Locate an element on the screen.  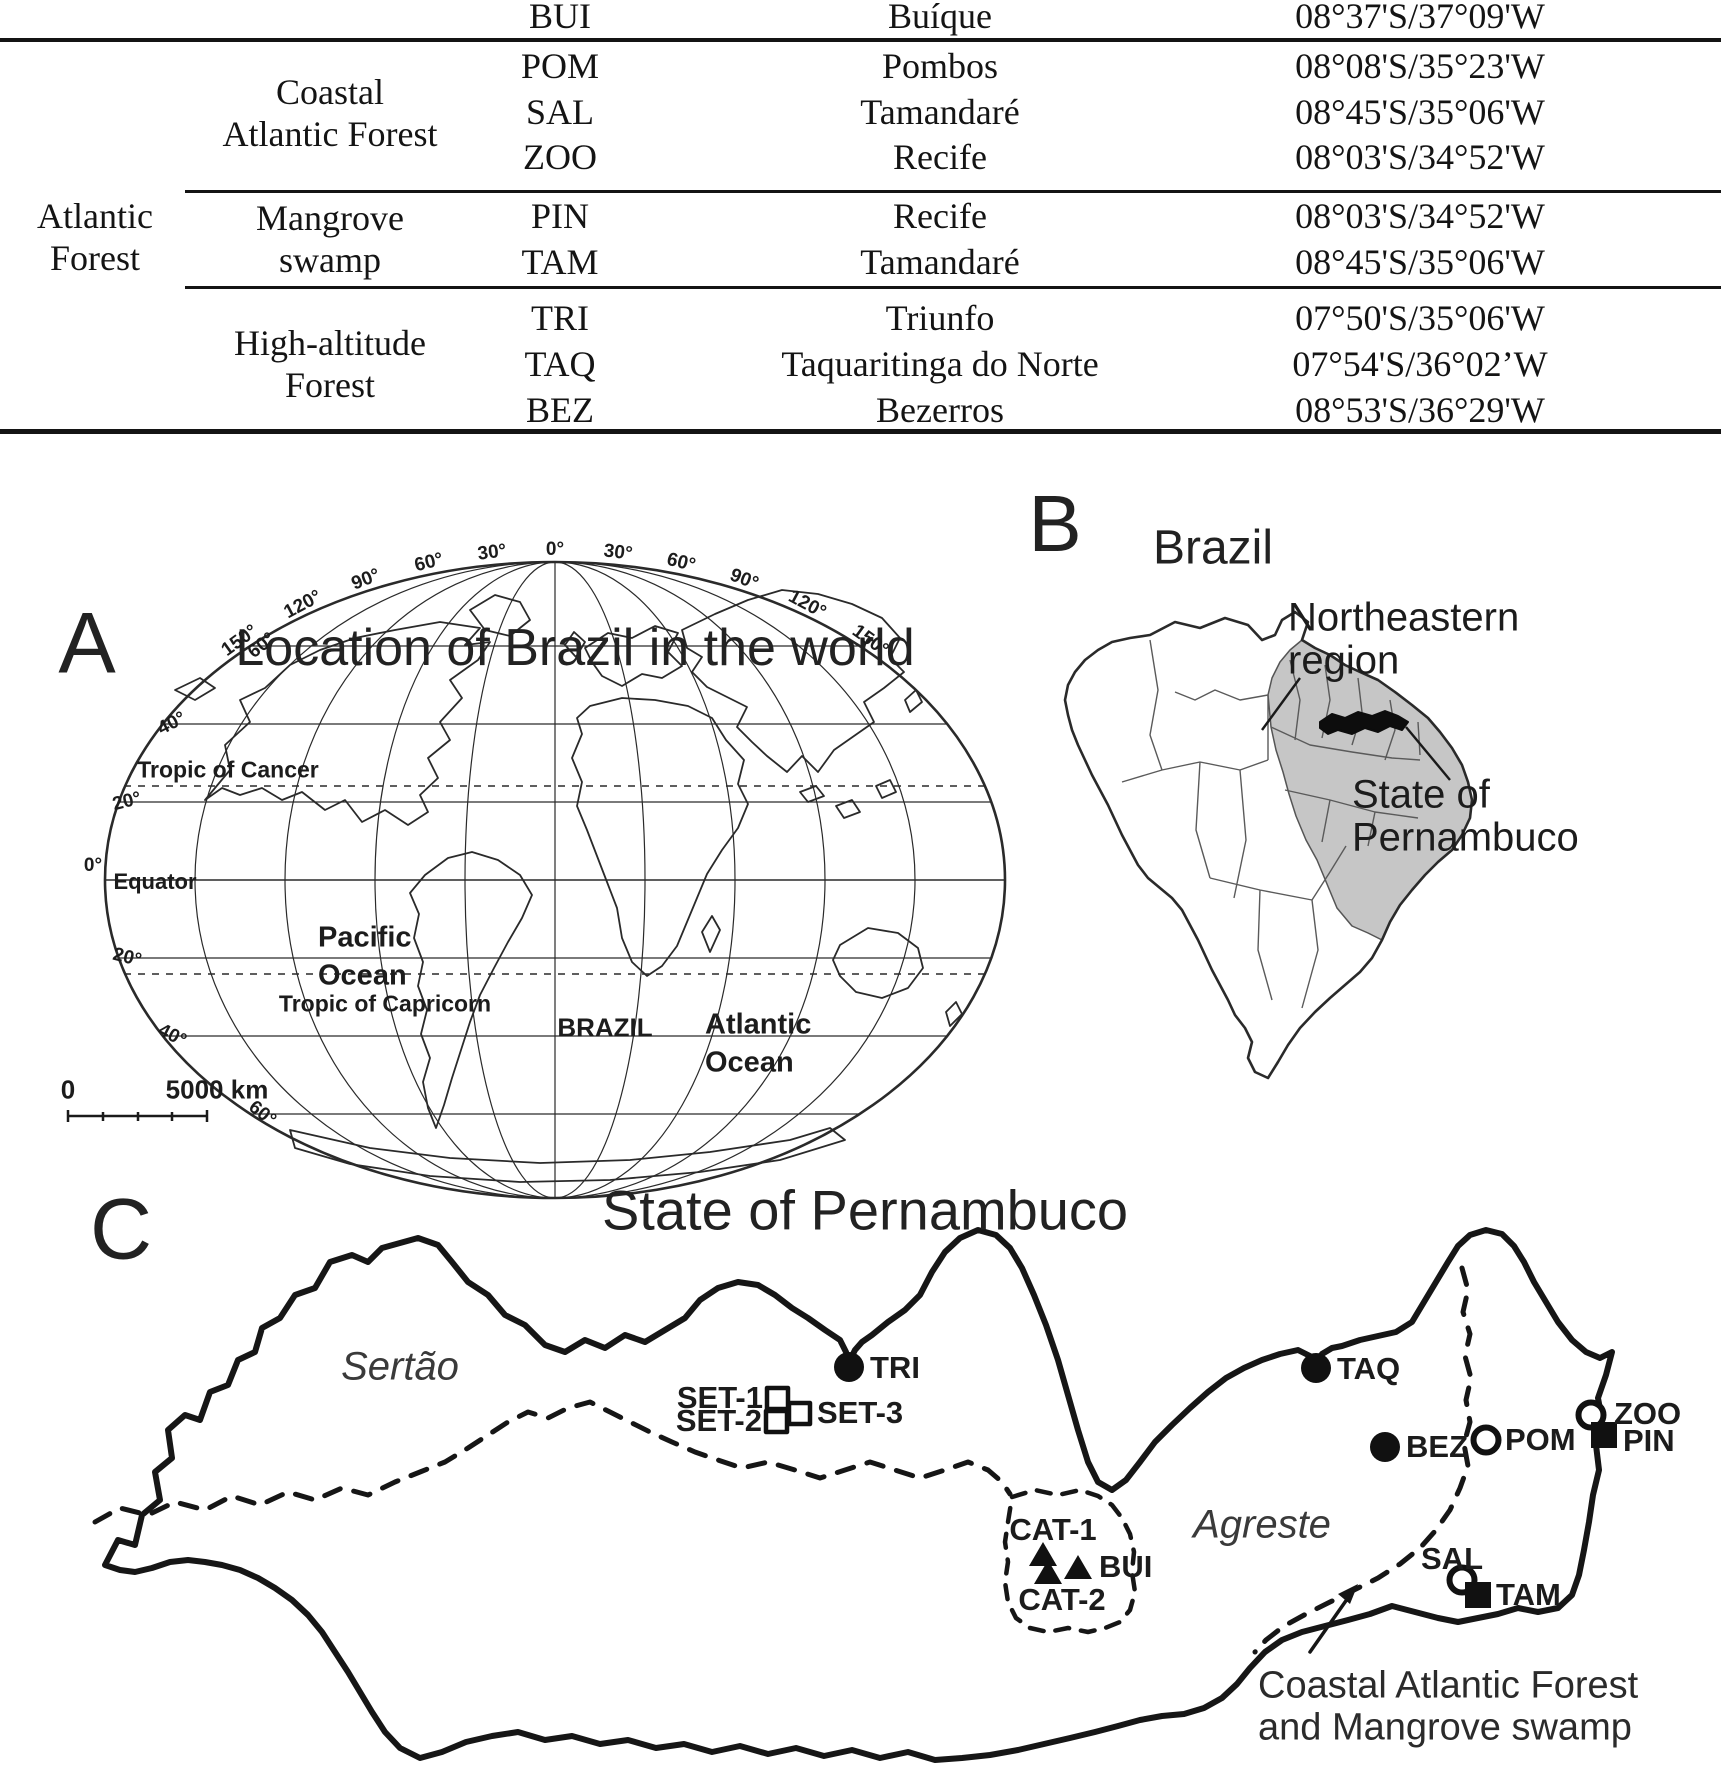
brazil-outline is located at coordinates (1268, 845).